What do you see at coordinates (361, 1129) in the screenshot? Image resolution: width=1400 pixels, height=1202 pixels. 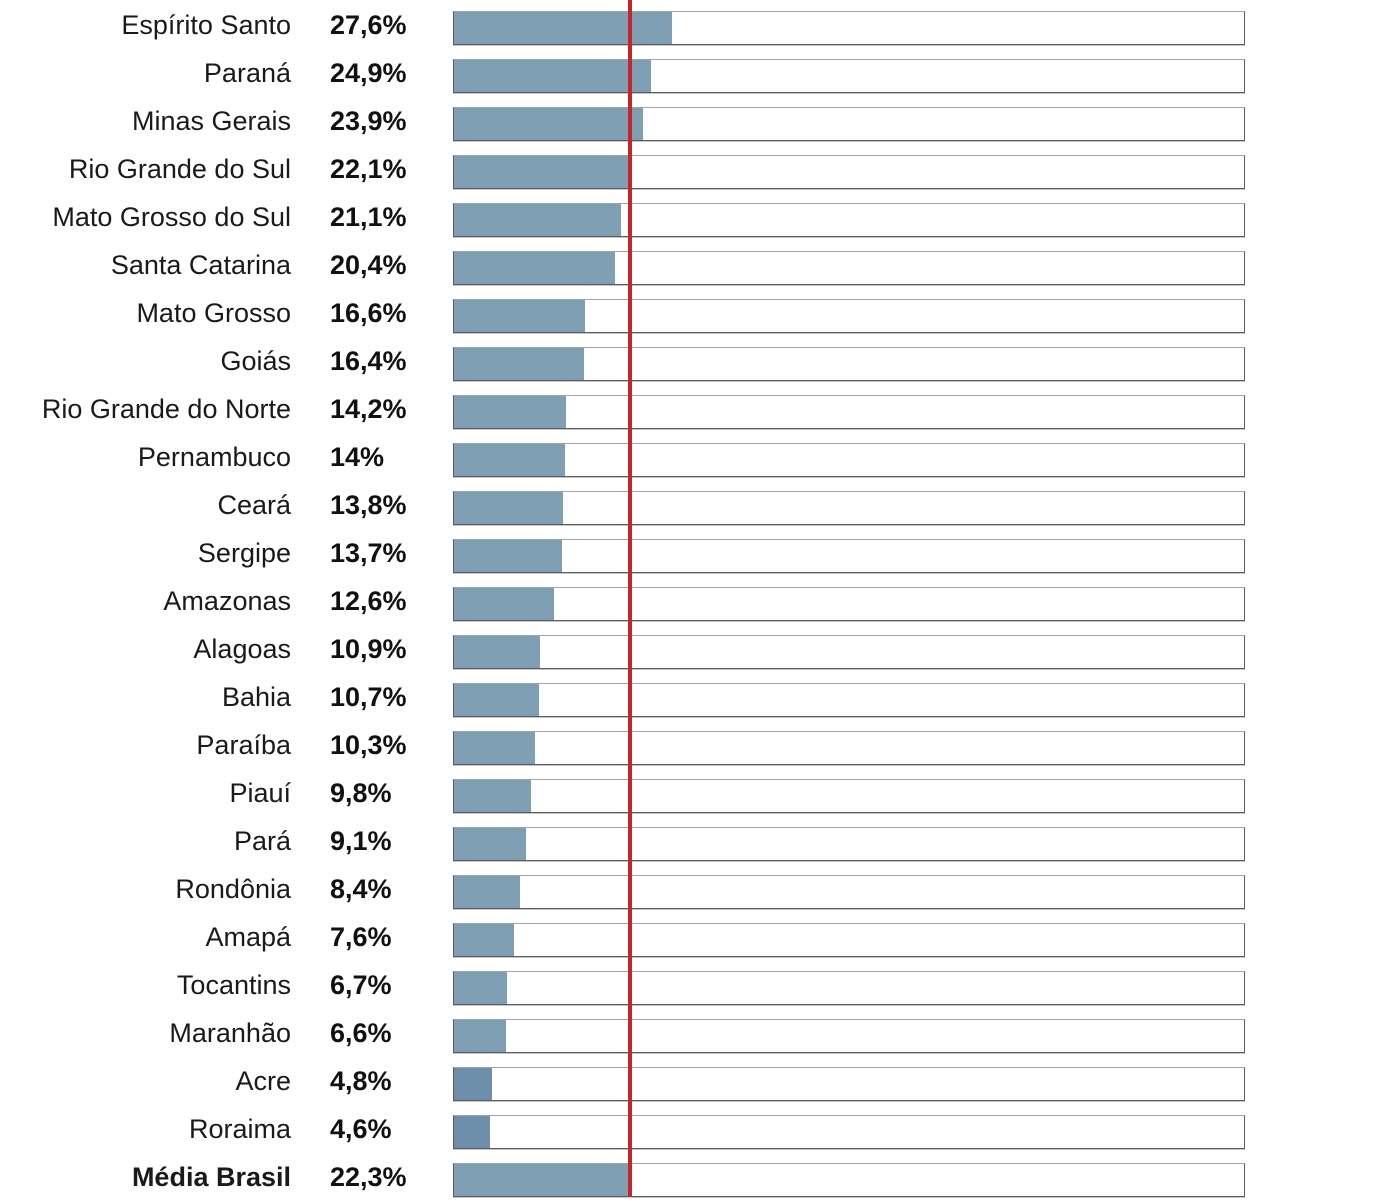 I see `value-label: 4,6%` at bounding box center [361, 1129].